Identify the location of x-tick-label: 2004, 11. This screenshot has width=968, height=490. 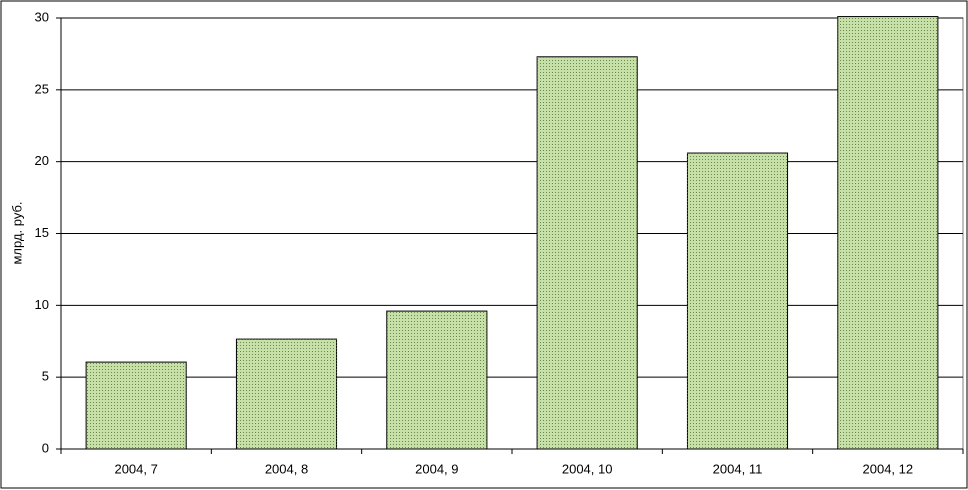
(738, 468).